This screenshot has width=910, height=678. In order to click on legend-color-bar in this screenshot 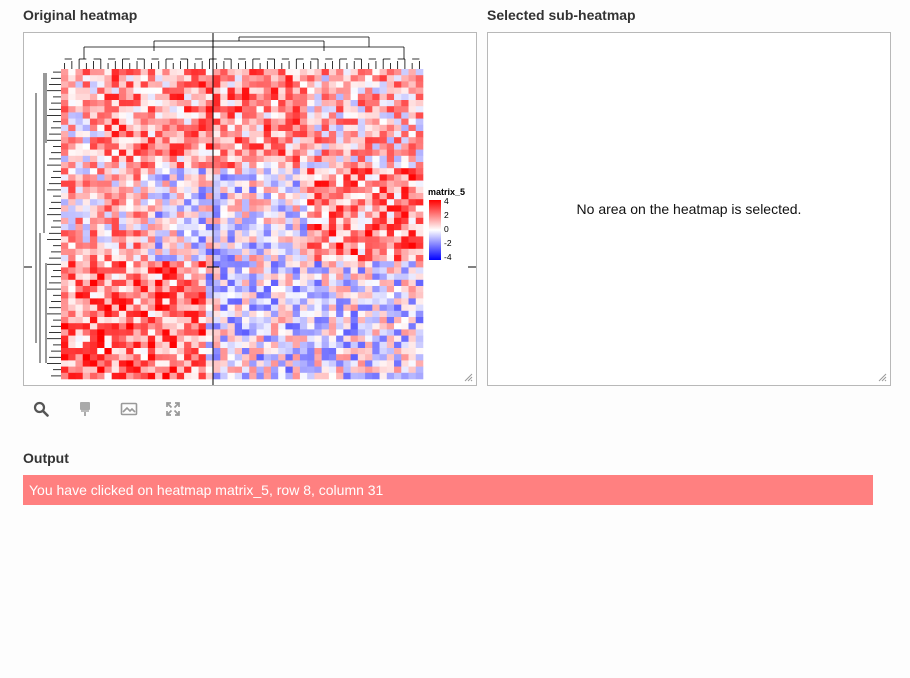, I will do `click(435, 230)`.